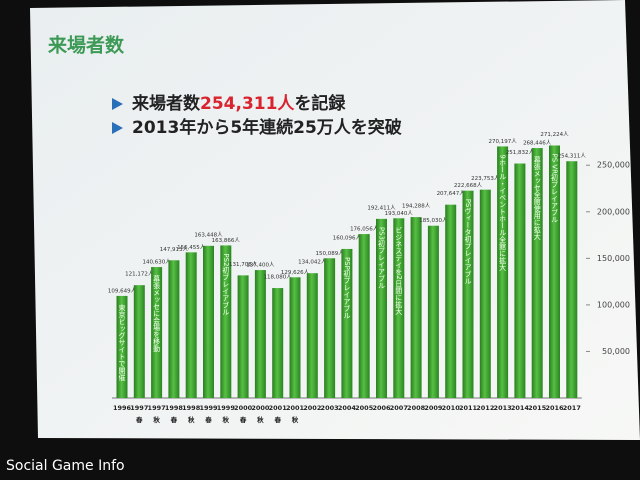 This screenshot has width=640, height=480. I want to click on value-label: 163,448人, so click(208, 234).